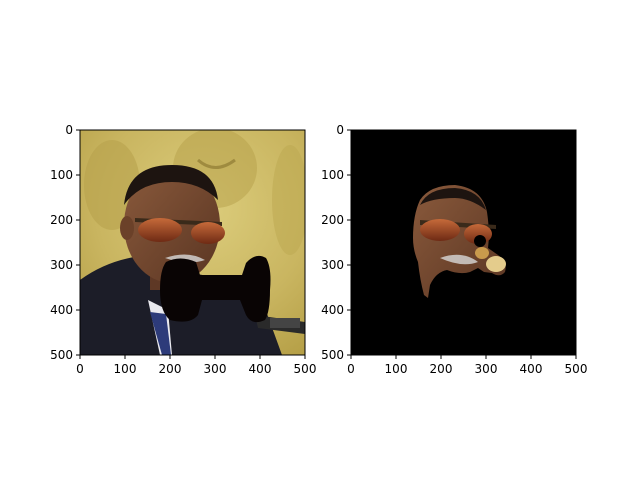 The width and height of the screenshot is (640, 480). I want to click on left-y-tick-label: 0, so click(69, 130).